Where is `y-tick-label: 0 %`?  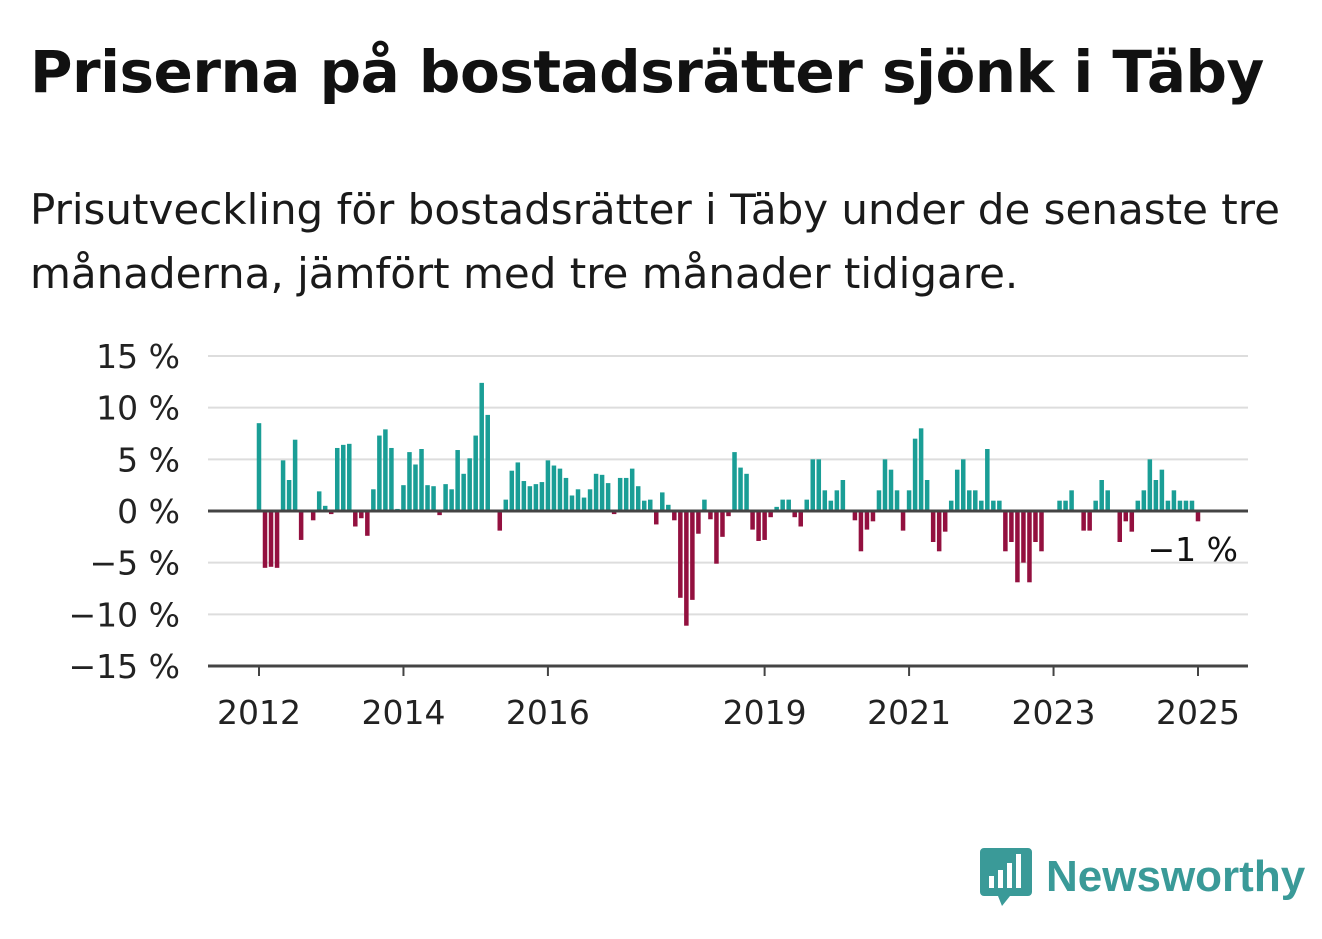 y-tick-label: 0 % is located at coordinates (148, 511).